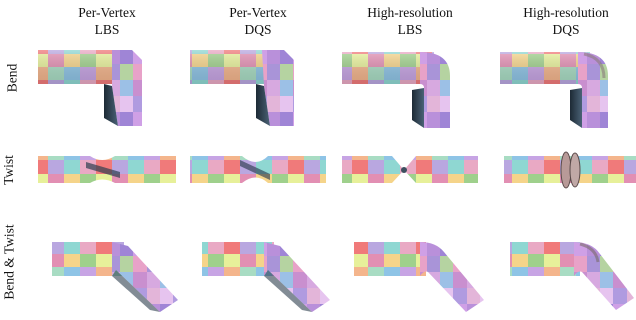 This screenshot has width=636, height=320. Describe the element at coordinates (258, 169) in the screenshot. I see `twist-per-vertex-dqs` at that location.